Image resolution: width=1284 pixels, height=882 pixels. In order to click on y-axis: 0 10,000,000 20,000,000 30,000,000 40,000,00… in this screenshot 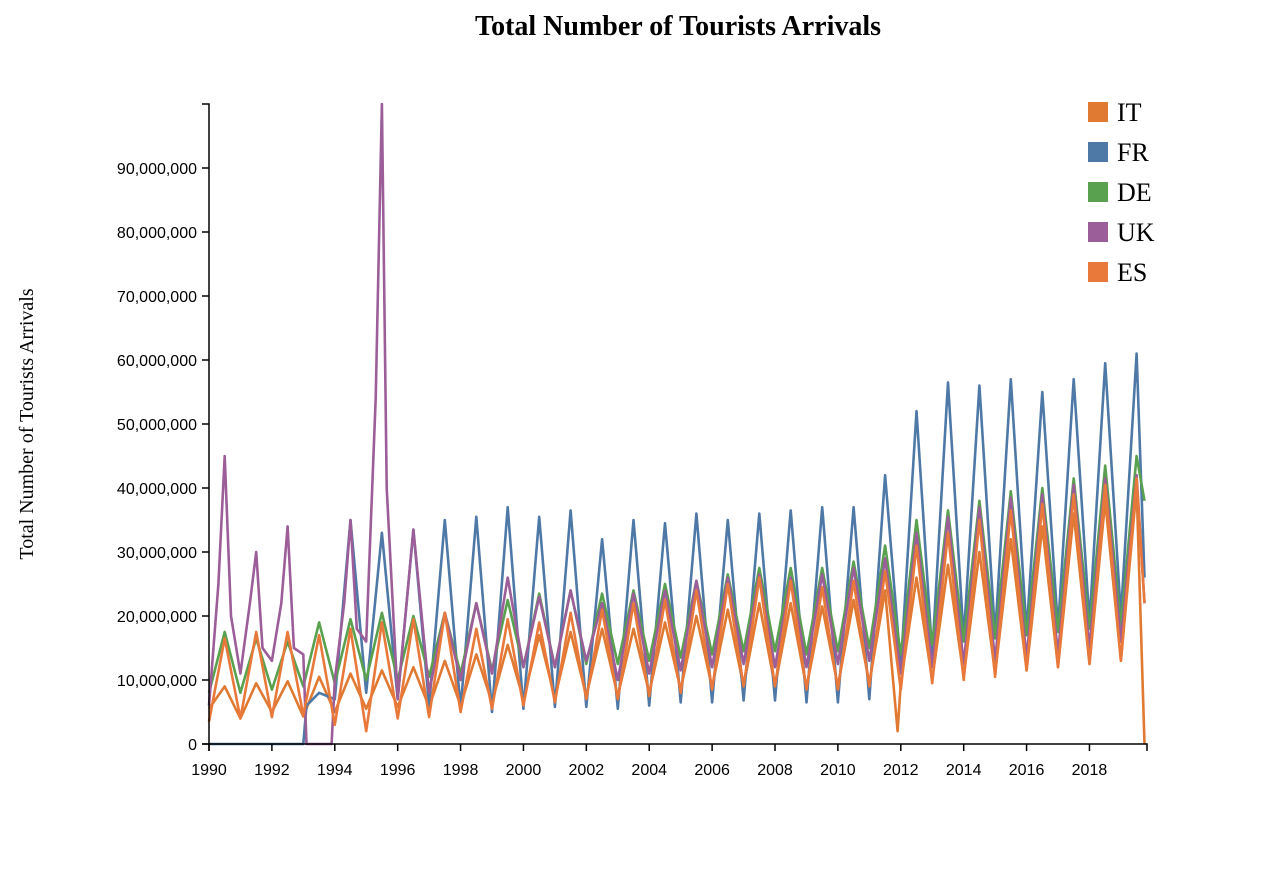, I will do `click(163, 428)`.